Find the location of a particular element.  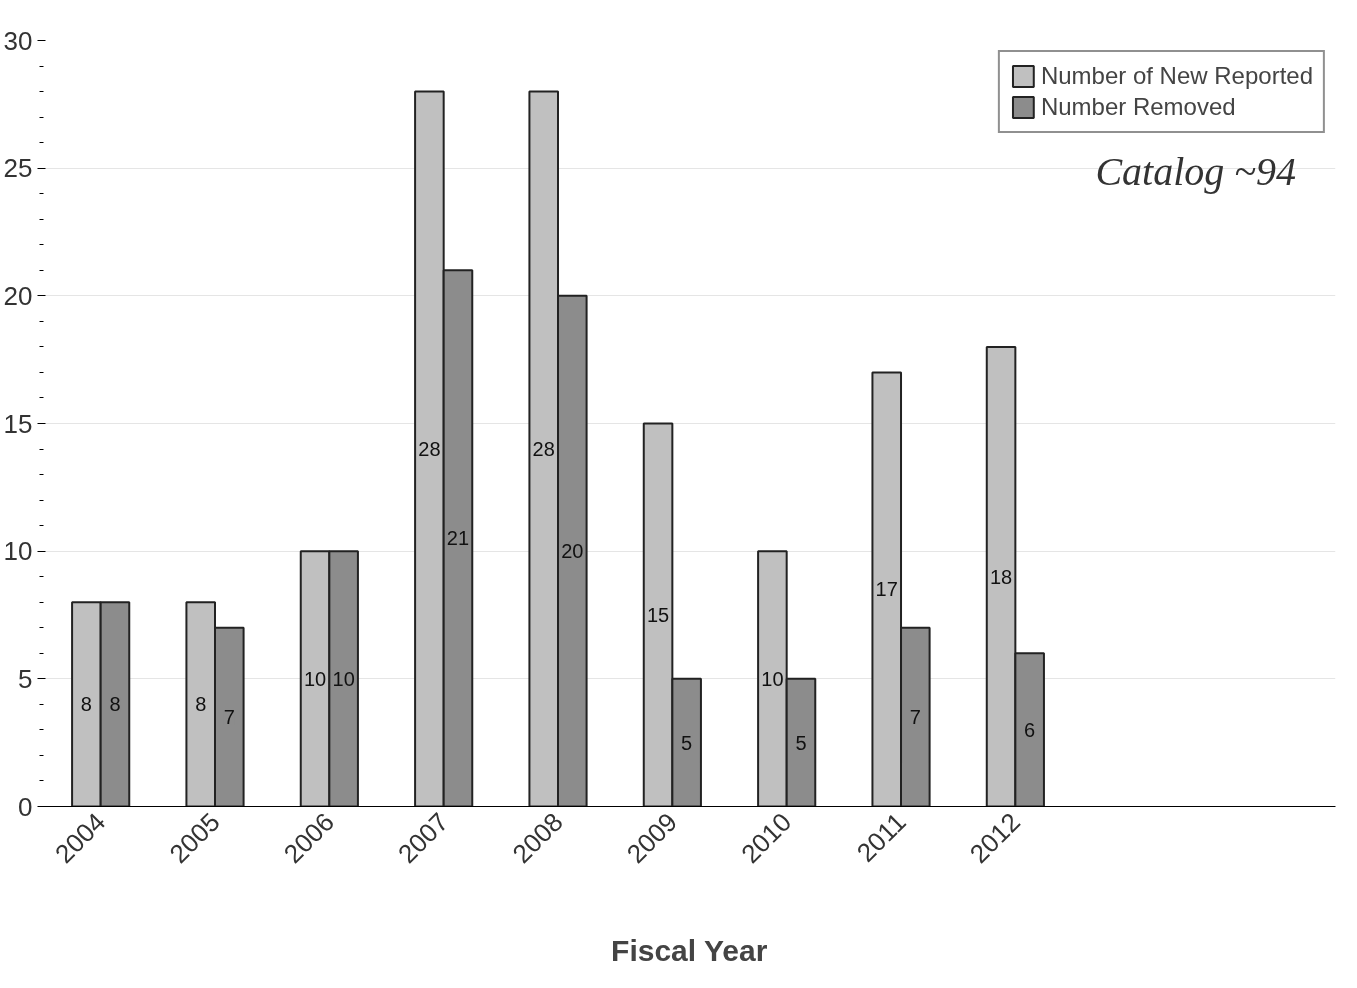

legend-label: Number of New Reported is located at coordinates (1176, 76).